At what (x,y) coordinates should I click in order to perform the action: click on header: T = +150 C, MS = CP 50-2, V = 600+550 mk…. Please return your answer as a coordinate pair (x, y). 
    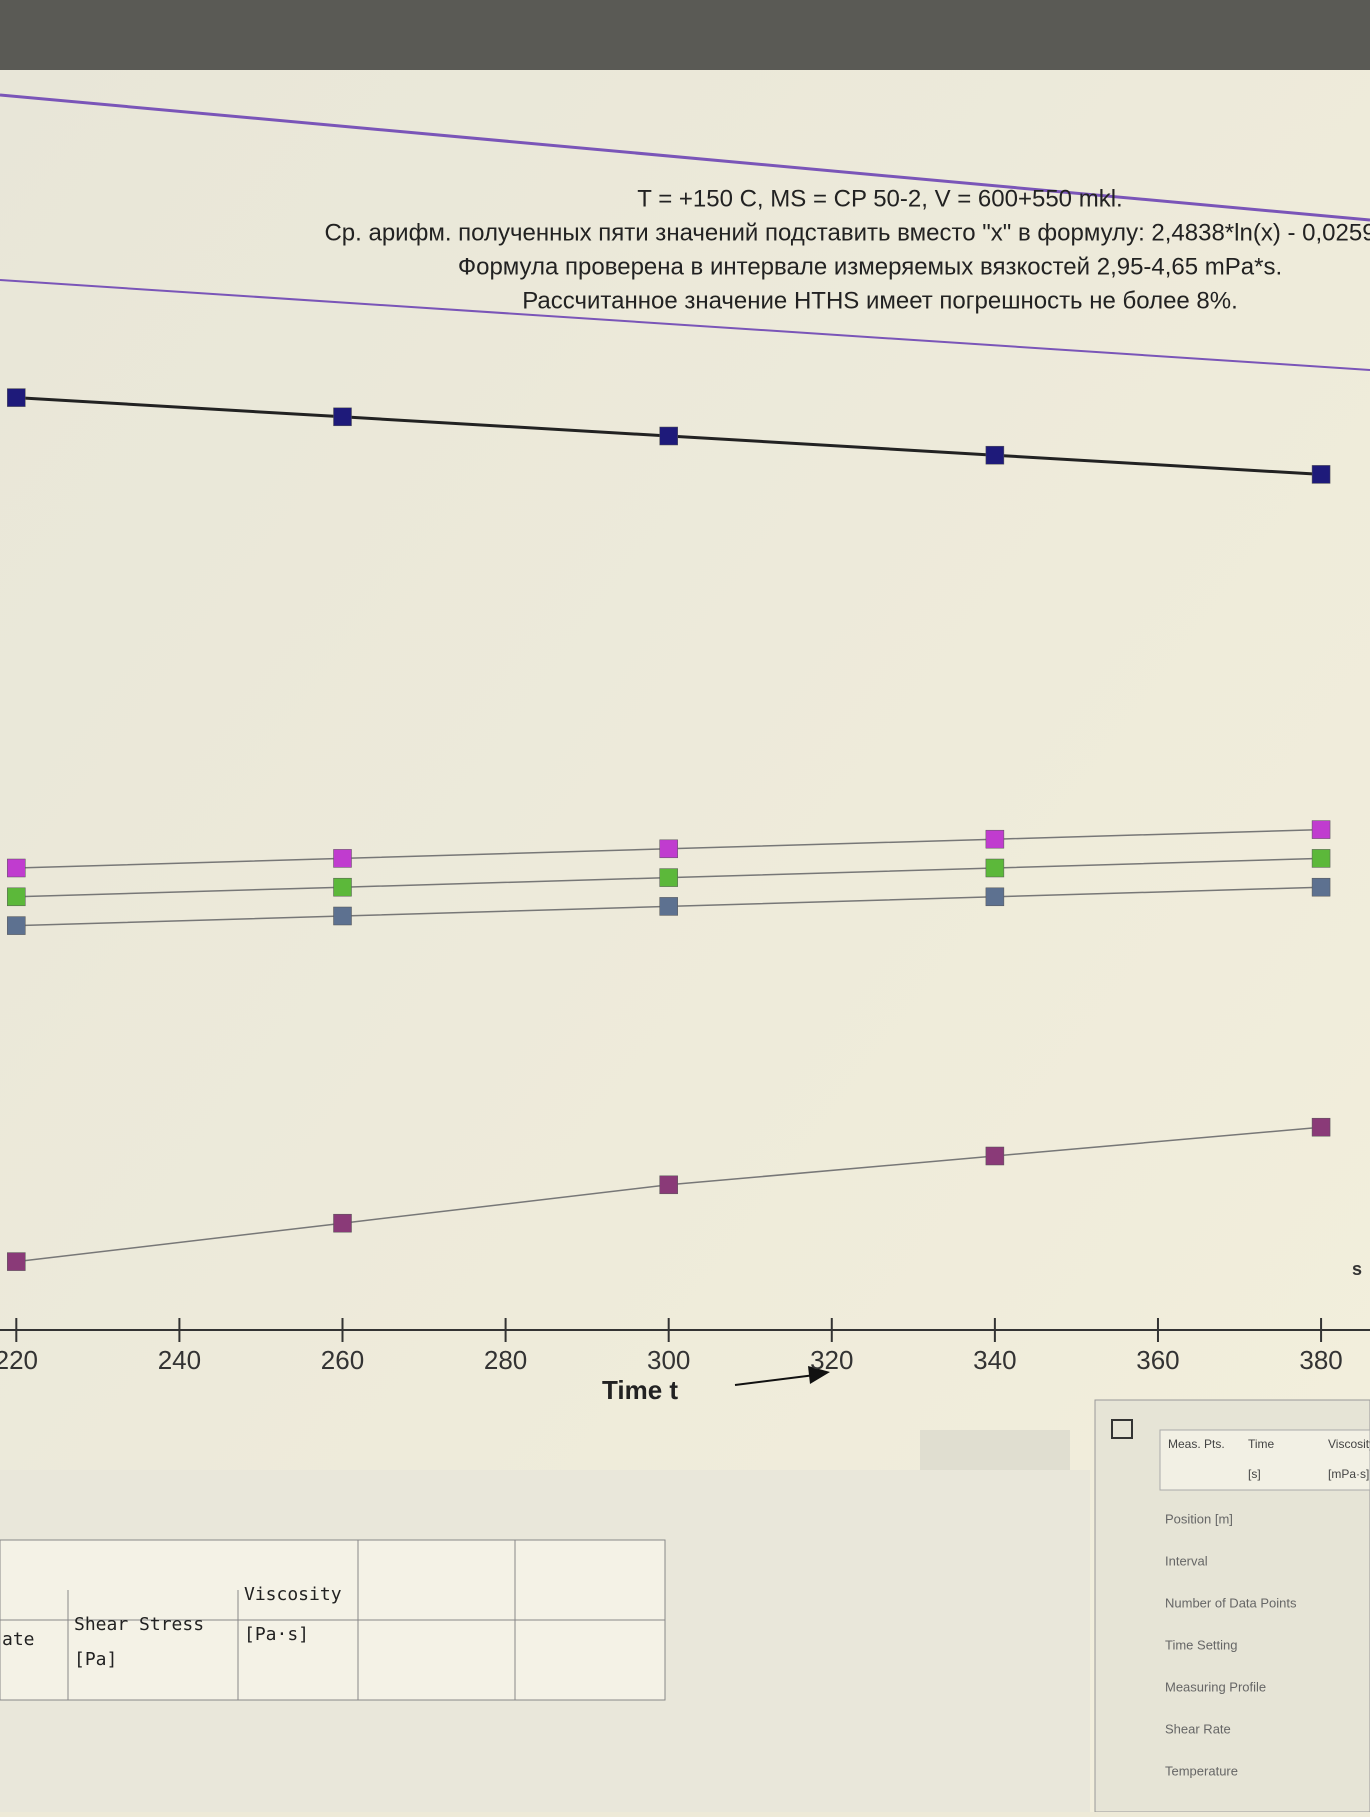
    Looking at the image, I should click on (847, 249).